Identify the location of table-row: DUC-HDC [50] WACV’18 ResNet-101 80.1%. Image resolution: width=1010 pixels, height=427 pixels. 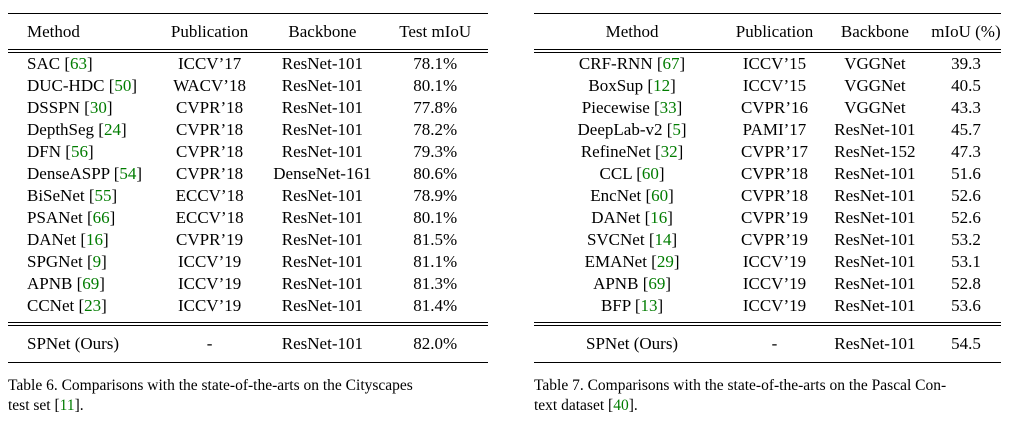
(248, 86).